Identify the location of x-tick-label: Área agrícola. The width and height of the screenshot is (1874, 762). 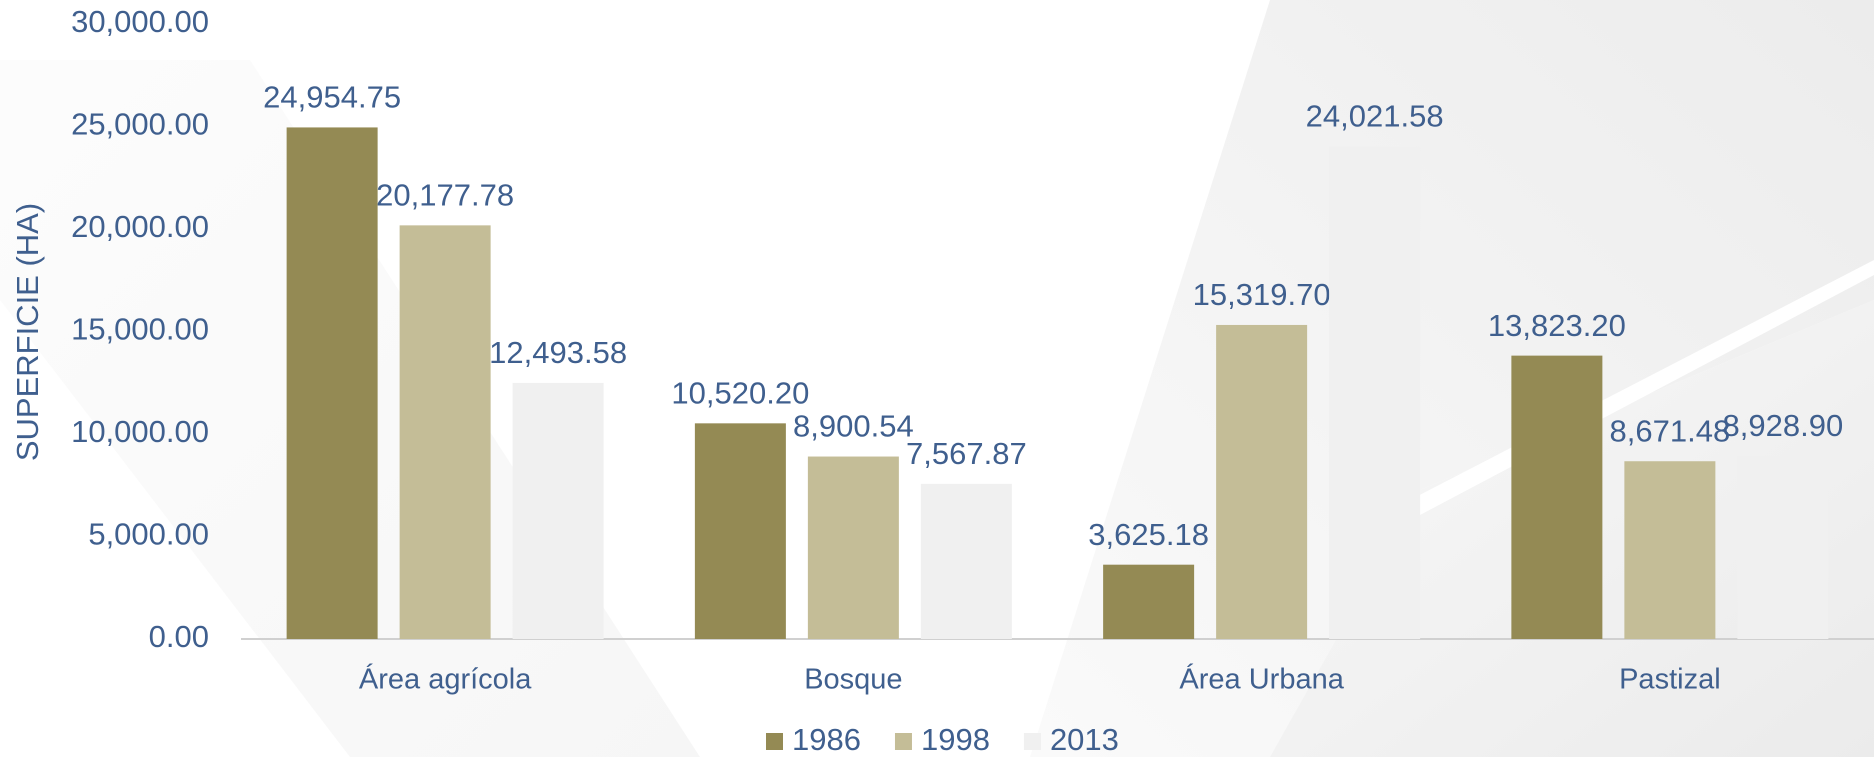
(445, 679).